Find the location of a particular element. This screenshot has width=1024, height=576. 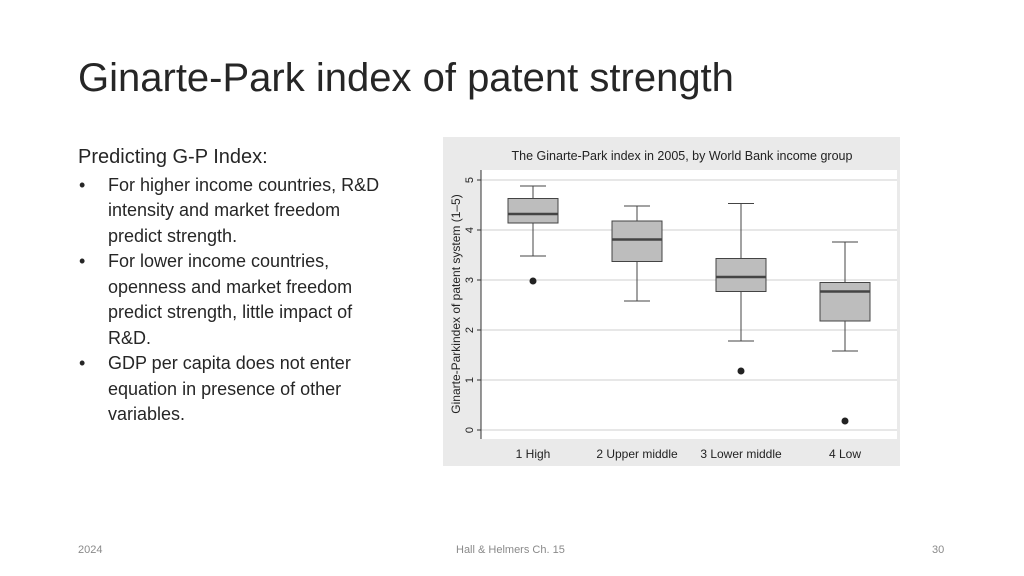

footer-year: 2024 is located at coordinates (90, 550).